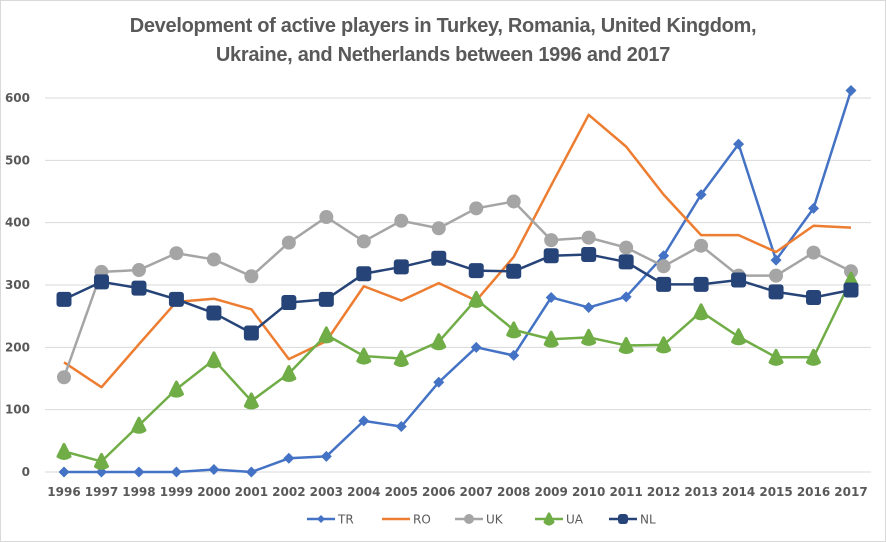 This screenshot has height=542, width=886. Describe the element at coordinates (17, 98) in the screenshot. I see `y-tick-label: 600` at that location.